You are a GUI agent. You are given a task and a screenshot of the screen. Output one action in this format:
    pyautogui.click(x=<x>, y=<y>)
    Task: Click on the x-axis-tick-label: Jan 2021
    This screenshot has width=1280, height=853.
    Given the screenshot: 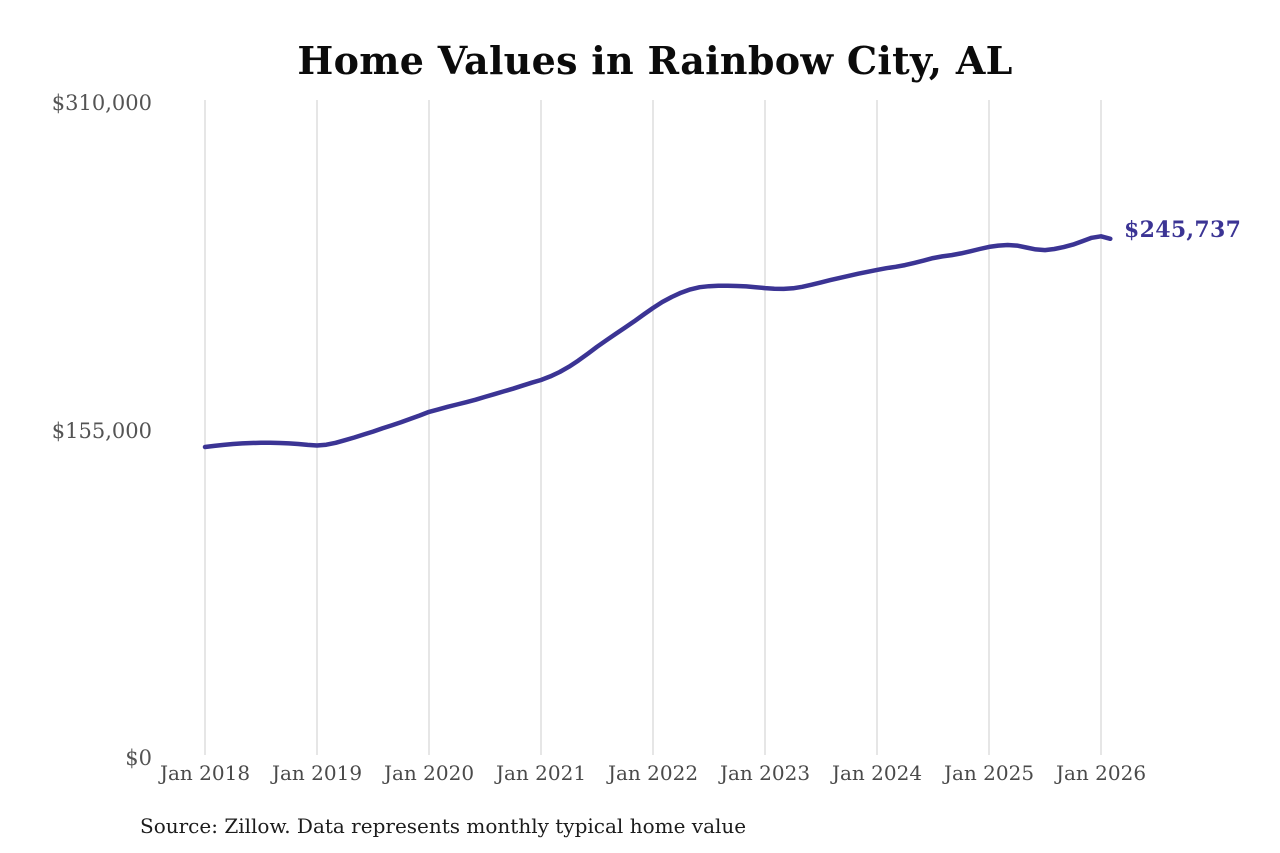 What is the action you would take?
    pyautogui.click(x=541, y=773)
    